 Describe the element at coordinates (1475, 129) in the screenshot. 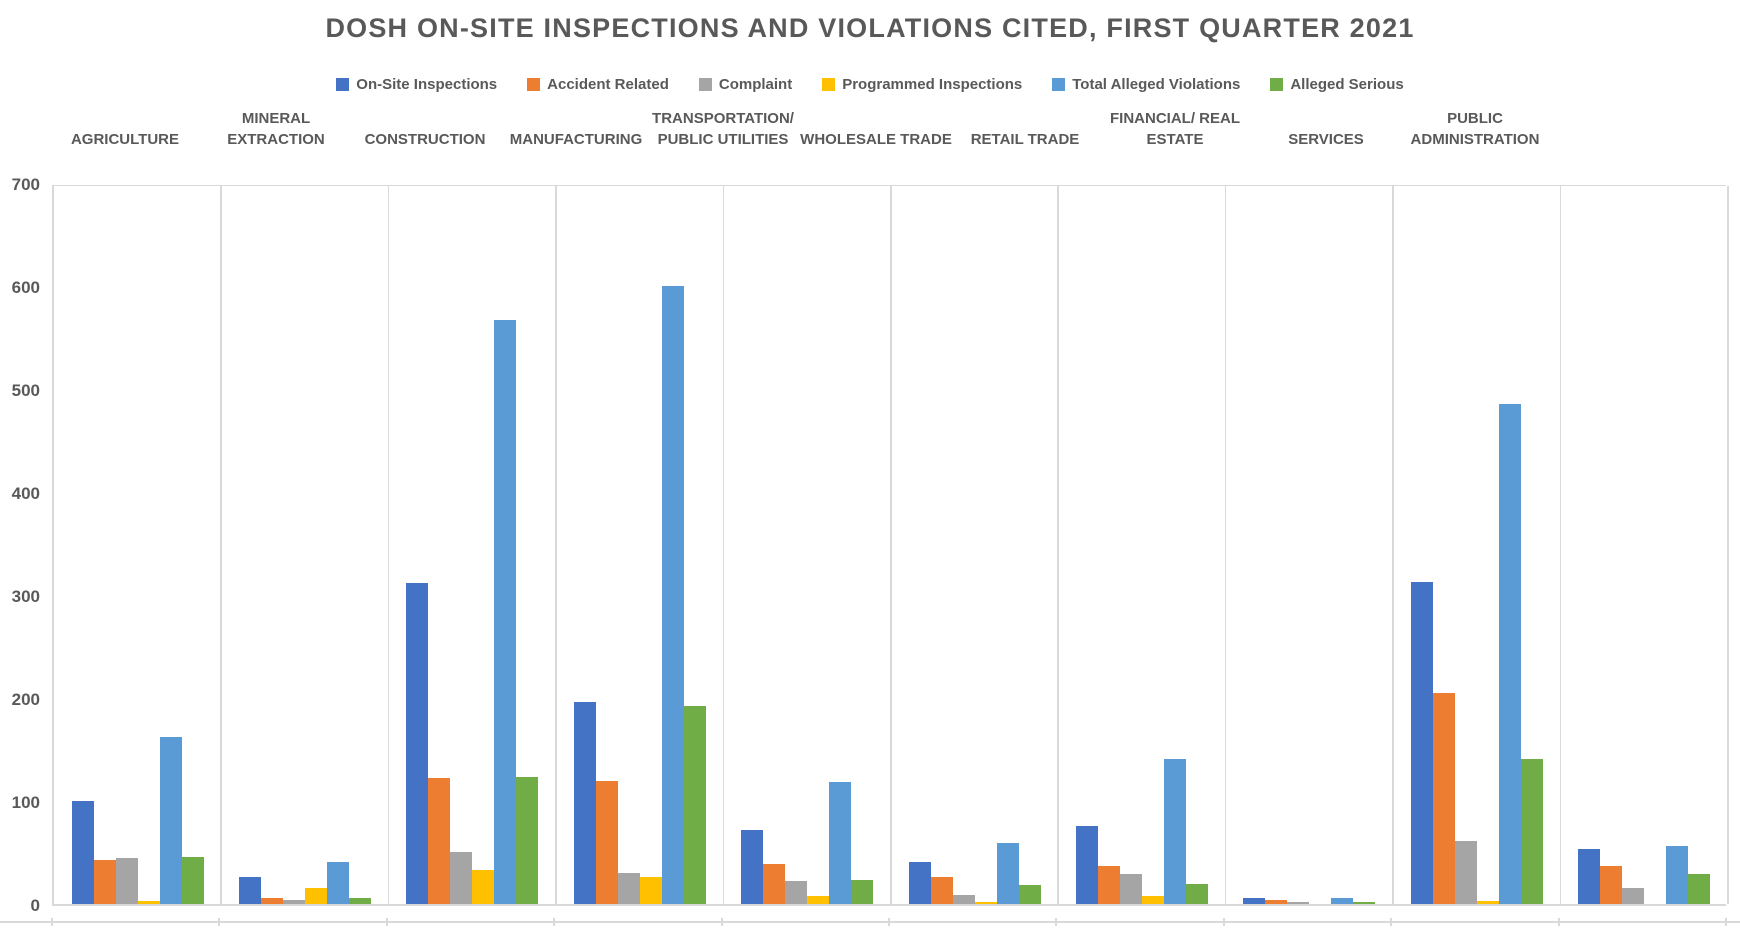

I see `category-label: PUBLIC ADMINISTRATION` at that location.